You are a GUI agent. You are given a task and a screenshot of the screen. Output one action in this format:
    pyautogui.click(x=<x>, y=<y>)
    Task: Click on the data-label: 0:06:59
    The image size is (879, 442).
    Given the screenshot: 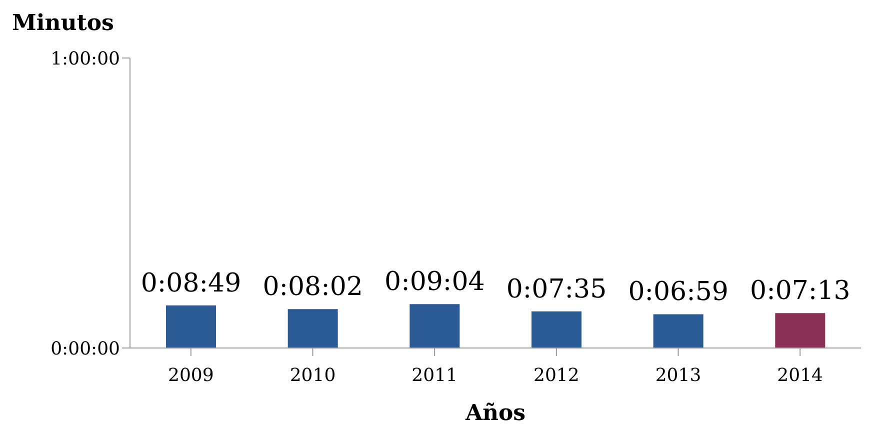 What is the action you would take?
    pyautogui.click(x=678, y=292)
    